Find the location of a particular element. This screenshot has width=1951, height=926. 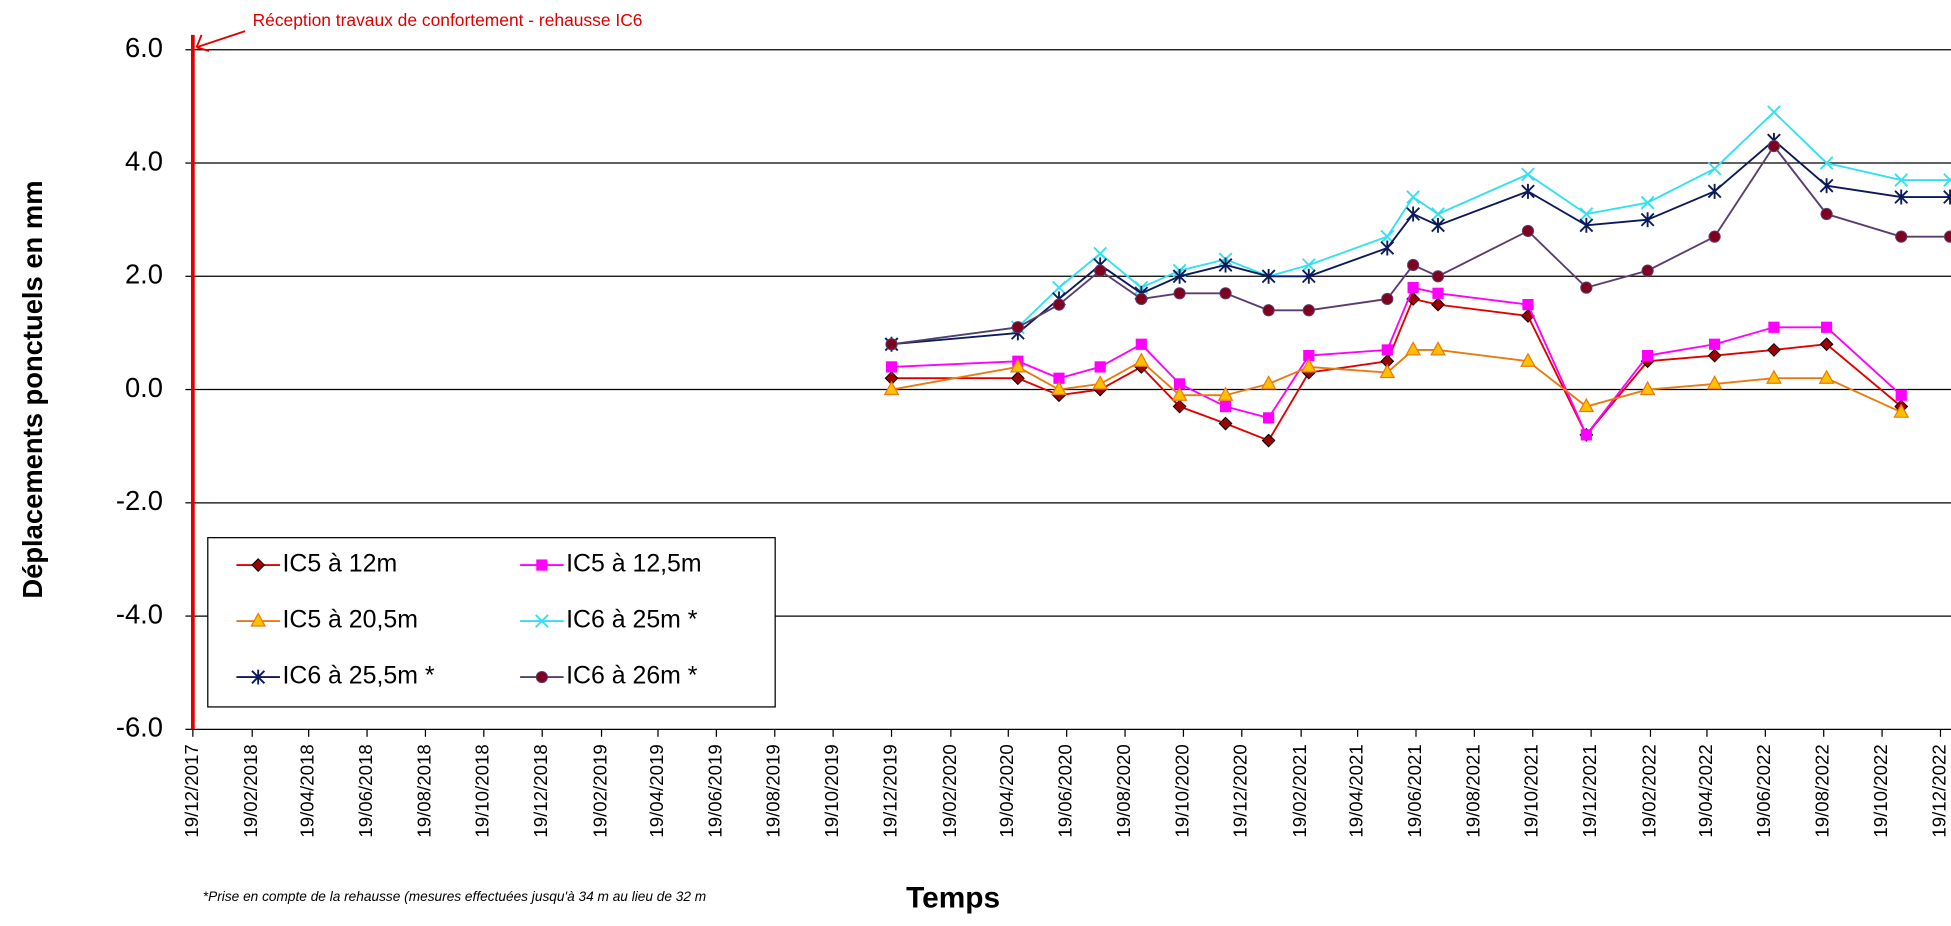

x-tick-label: 19/10/2022 is located at coordinates (1880, 790).